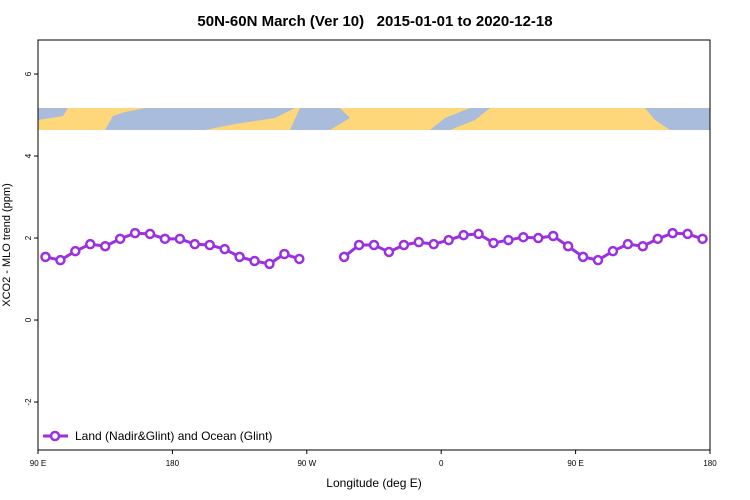  I want to click on y-tick-label: 0, so click(28, 319).